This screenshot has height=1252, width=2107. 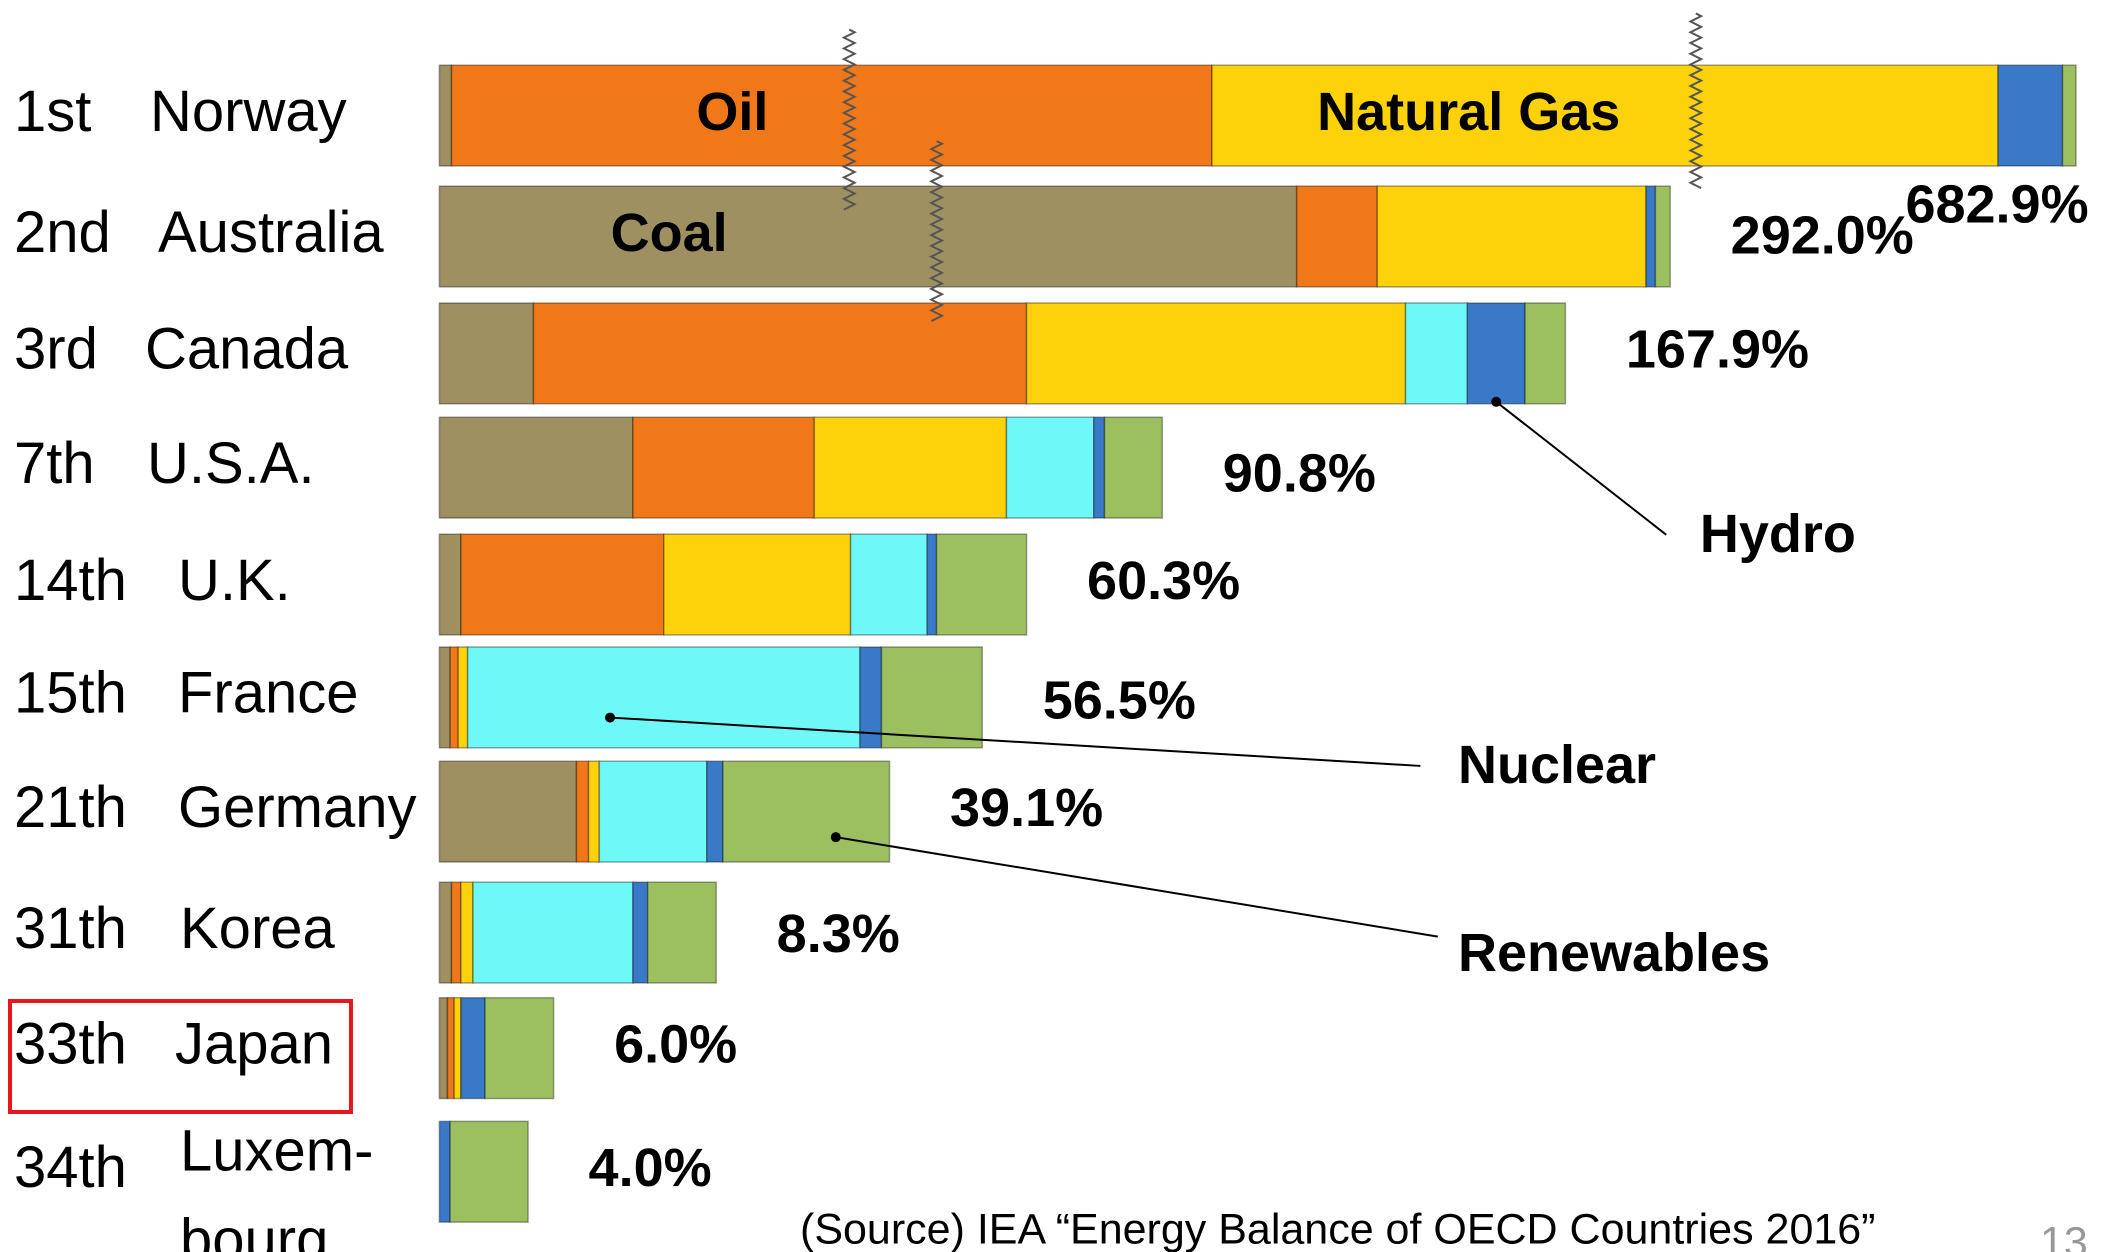 I want to click on page-number: 13, so click(x=2064, y=1235).